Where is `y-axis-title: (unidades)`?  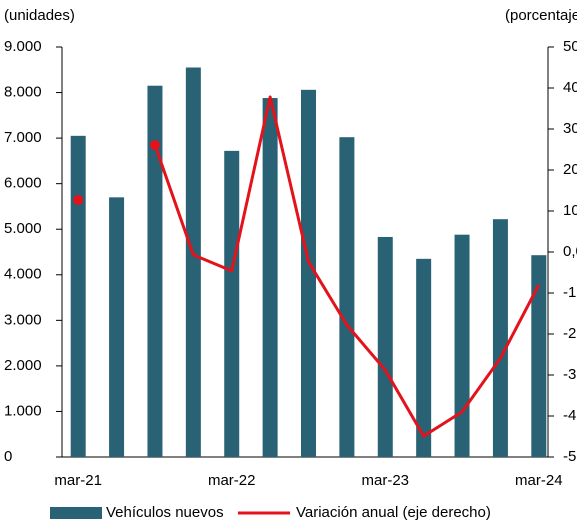
y-axis-title: (unidades) is located at coordinates (39, 15).